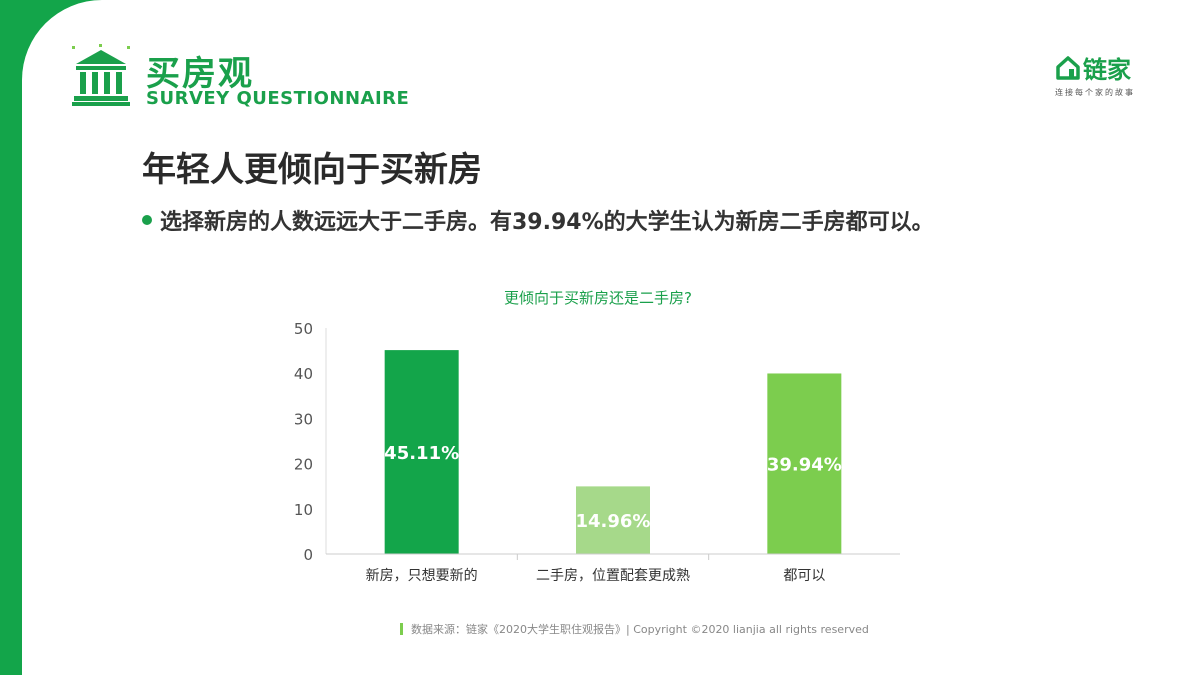 Image resolution: width=1199 pixels, height=675 pixels. Describe the element at coordinates (312, 170) in the screenshot. I see `page-title: 年轻人更倾向于买新房` at that location.